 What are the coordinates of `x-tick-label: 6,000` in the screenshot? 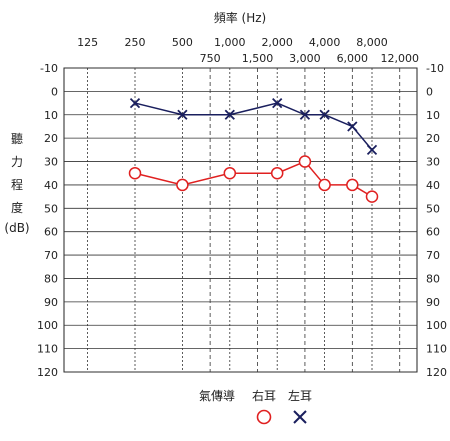 It's located at (353, 58).